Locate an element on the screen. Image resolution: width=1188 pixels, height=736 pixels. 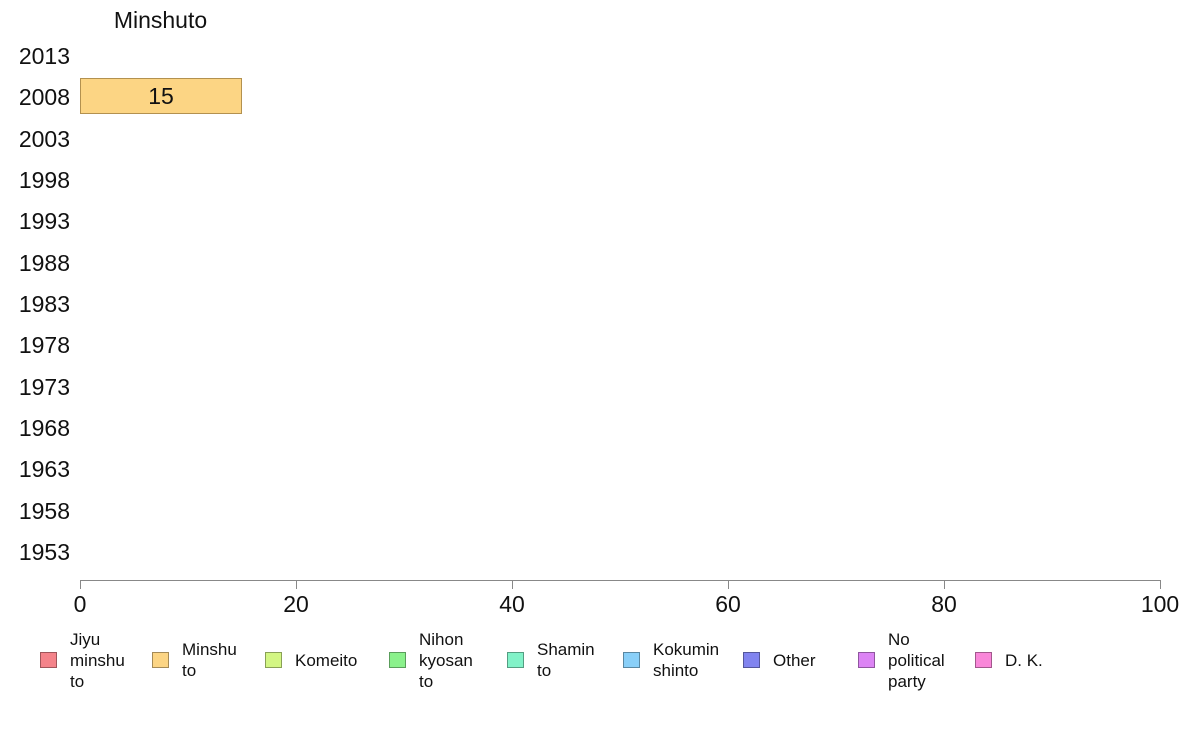
legend-item-komeito: Komeito is located at coordinates (311, 660).